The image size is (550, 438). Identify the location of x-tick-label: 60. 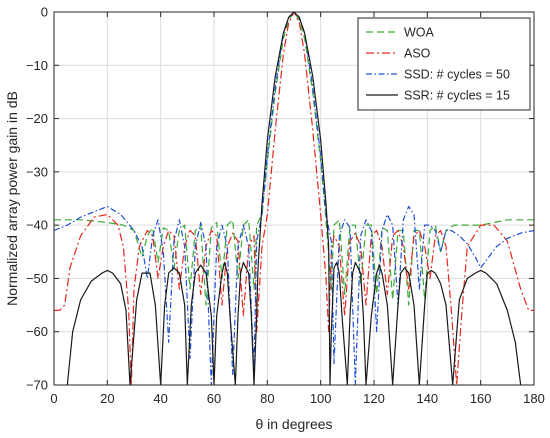
(214, 398).